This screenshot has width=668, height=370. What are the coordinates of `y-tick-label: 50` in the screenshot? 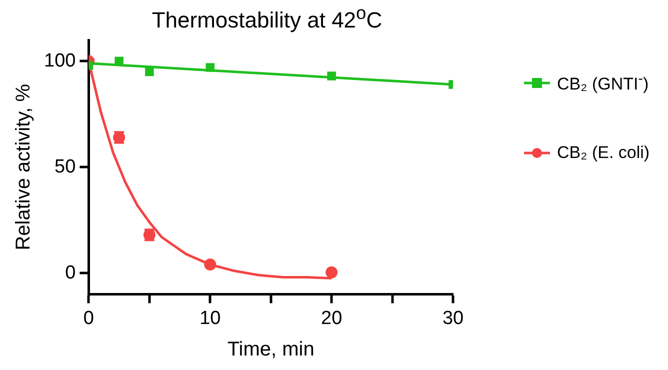 It's located at (65, 167).